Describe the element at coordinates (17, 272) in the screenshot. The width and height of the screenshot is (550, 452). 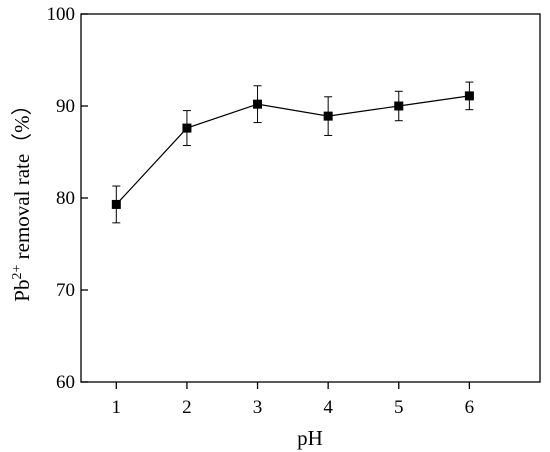
I see `y-axis-title-superscript: 2+` at that location.